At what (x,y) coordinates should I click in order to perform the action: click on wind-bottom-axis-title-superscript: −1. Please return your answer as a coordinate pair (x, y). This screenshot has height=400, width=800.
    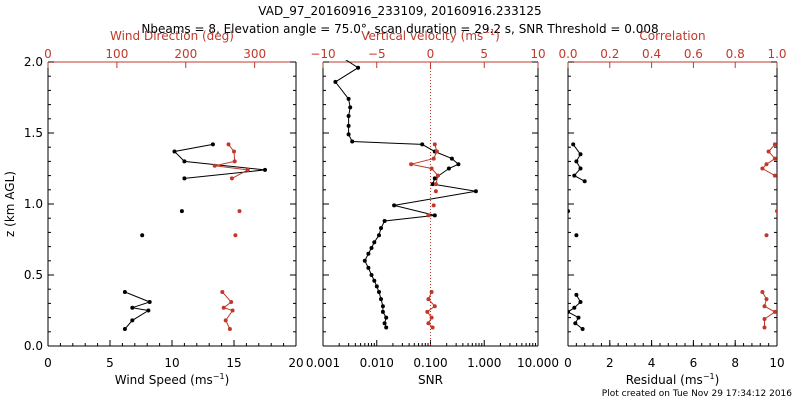
    Looking at the image, I should click on (219, 376).